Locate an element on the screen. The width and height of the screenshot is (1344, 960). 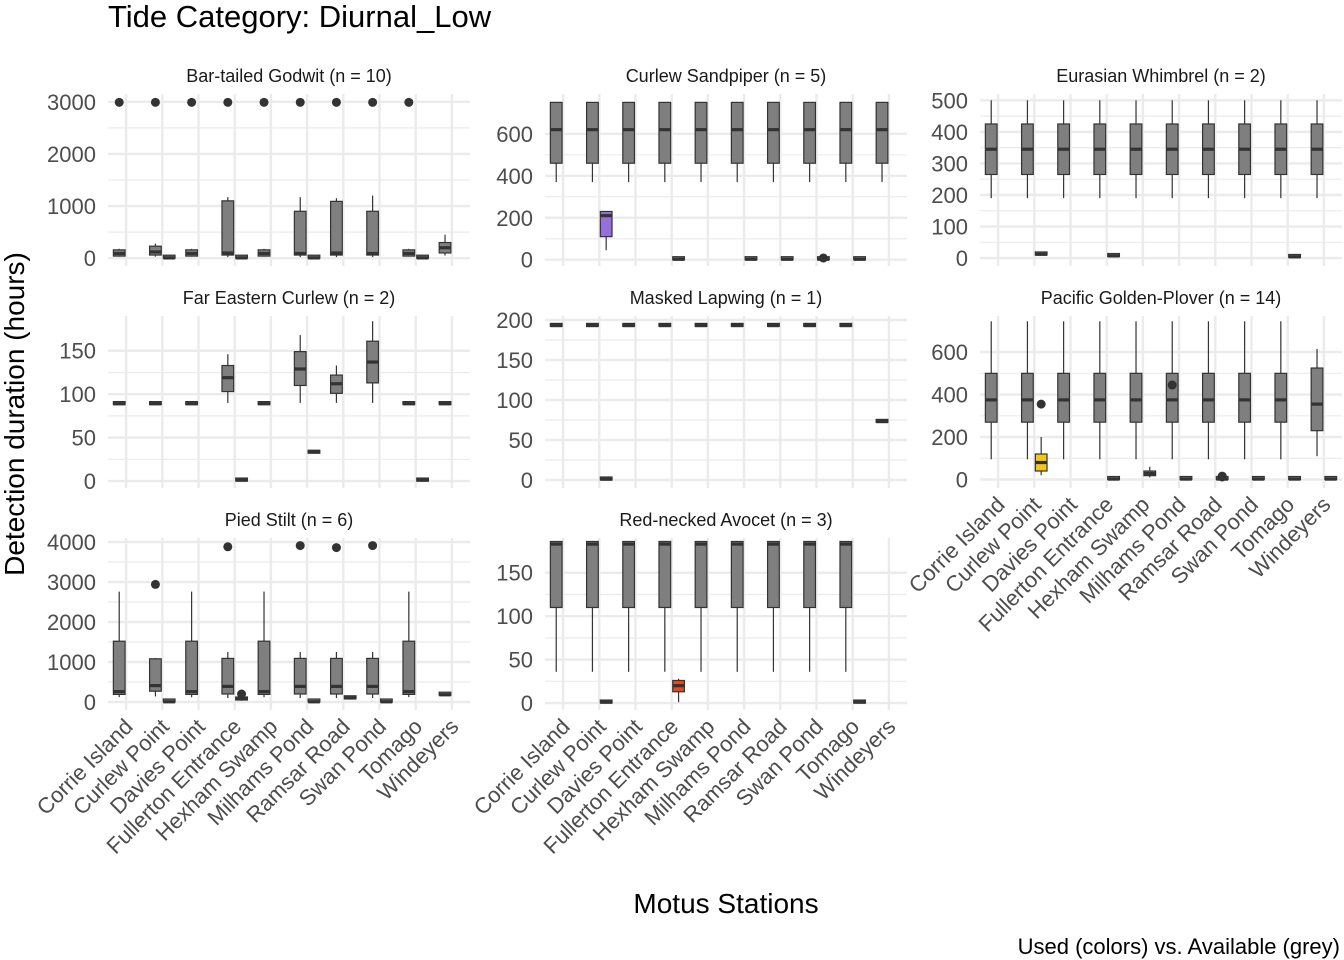
y-tick-label: 200 is located at coordinates (949, 437).